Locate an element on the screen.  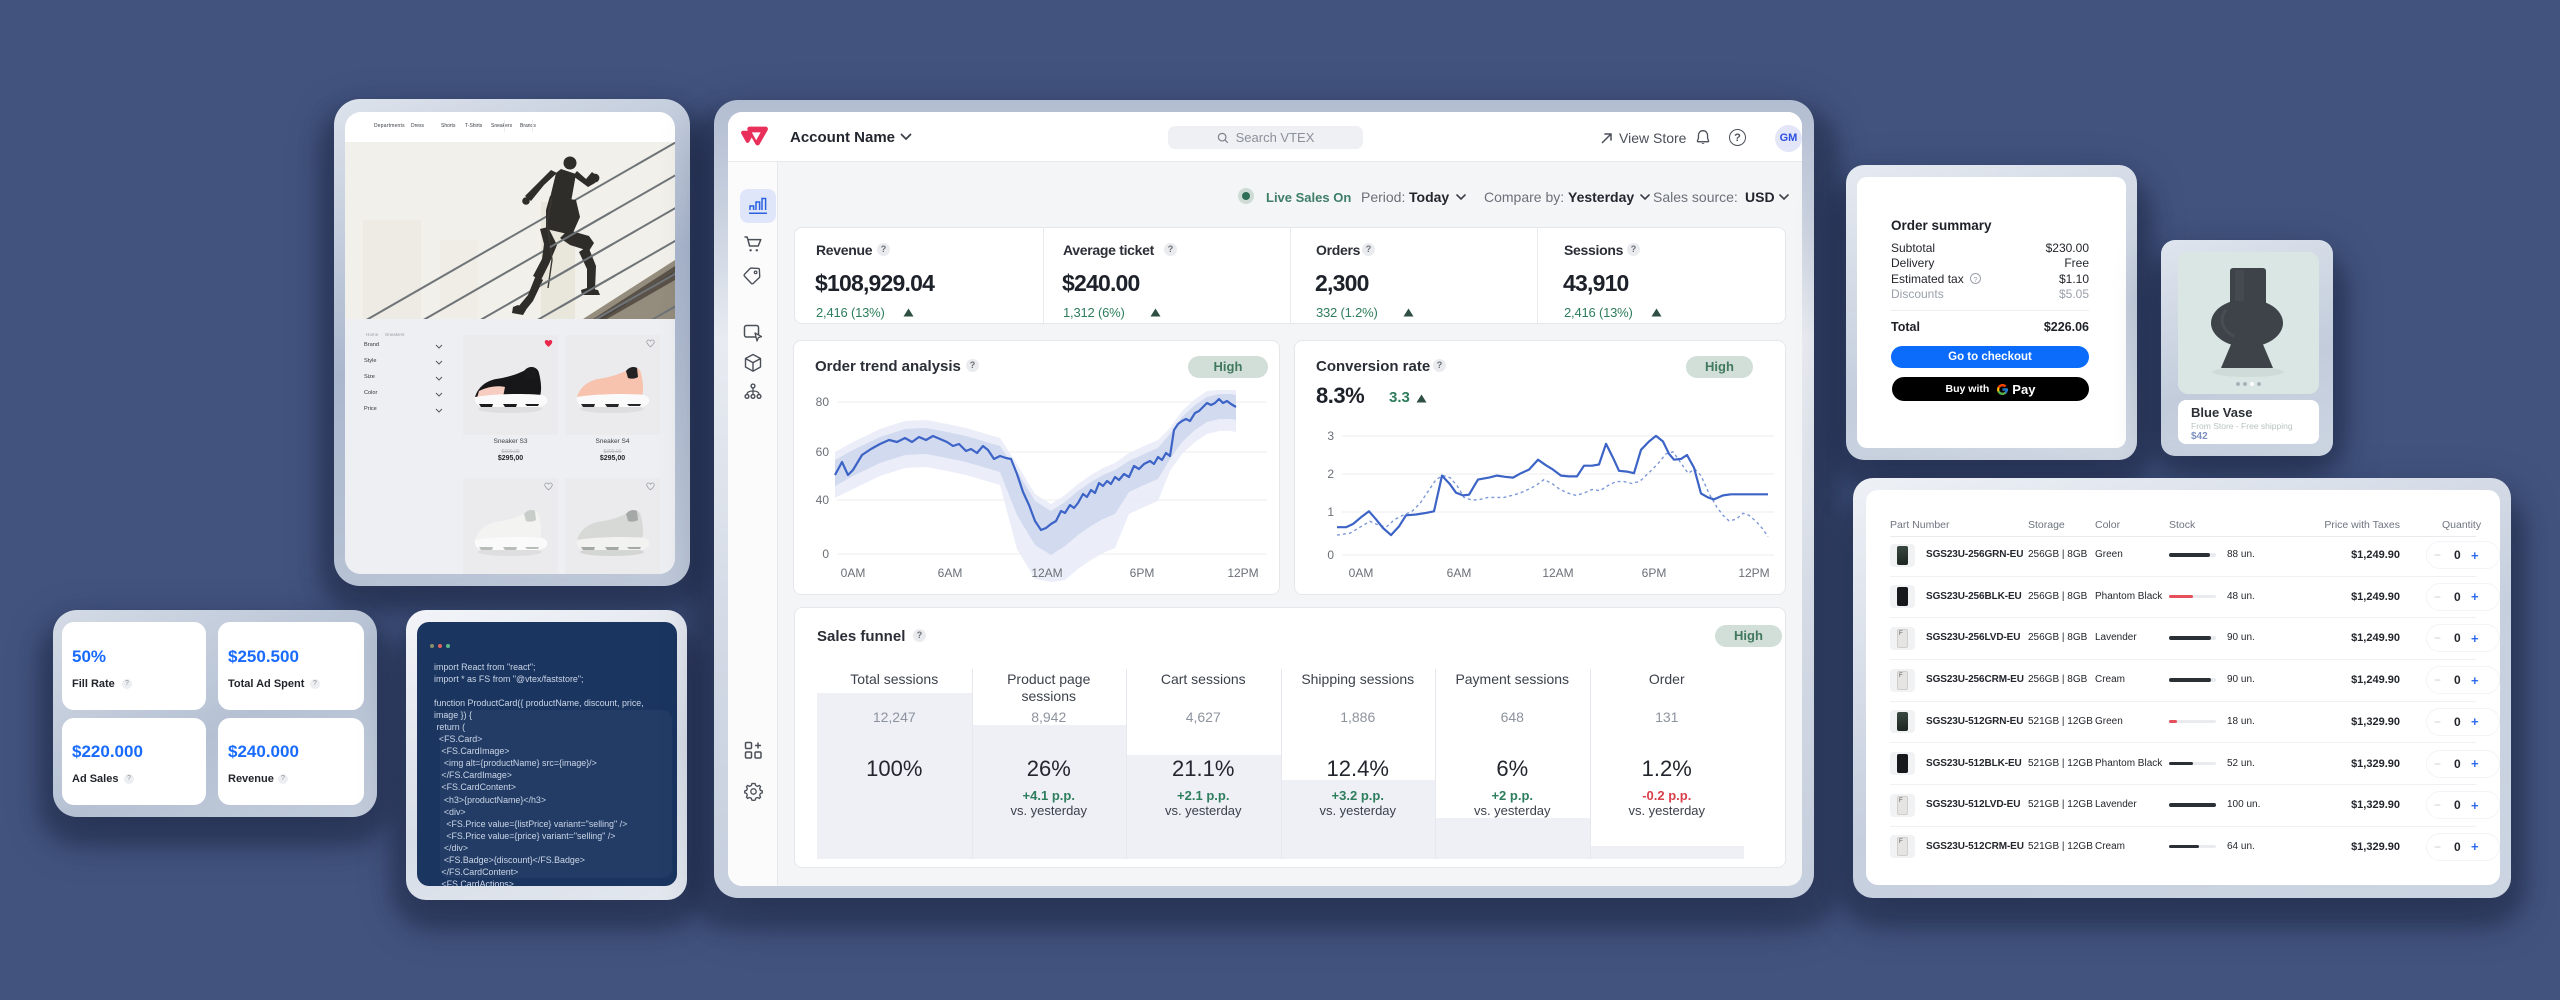
svg-text: 60 is located at coordinates (823, 452).